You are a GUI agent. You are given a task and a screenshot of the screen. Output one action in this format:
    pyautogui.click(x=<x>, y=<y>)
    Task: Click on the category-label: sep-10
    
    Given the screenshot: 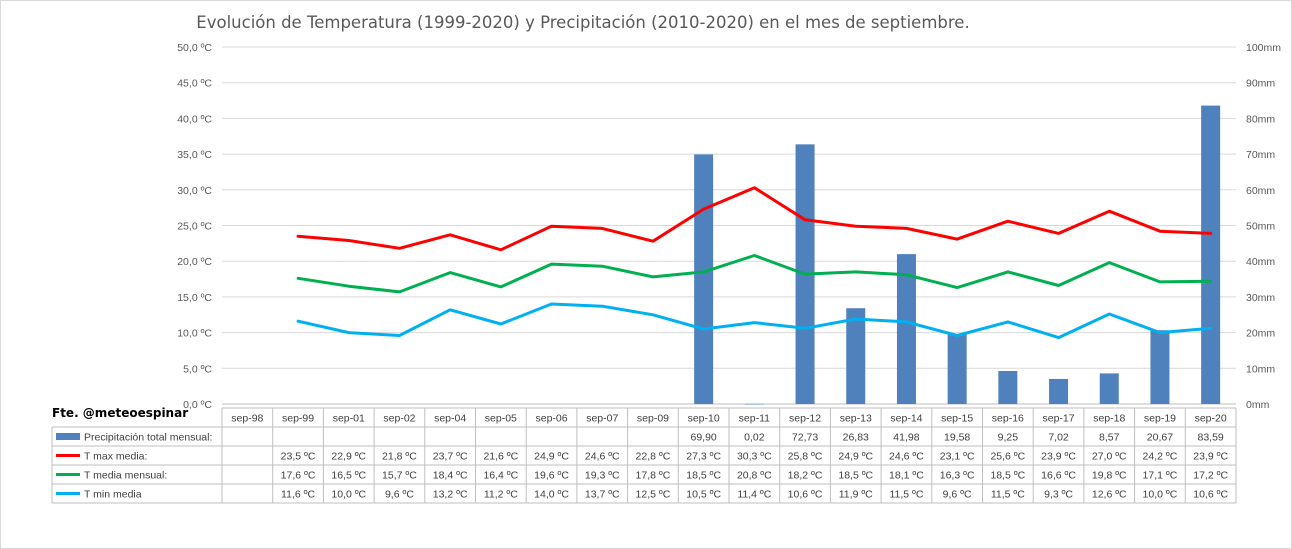 What is the action you would take?
    pyautogui.click(x=704, y=419)
    